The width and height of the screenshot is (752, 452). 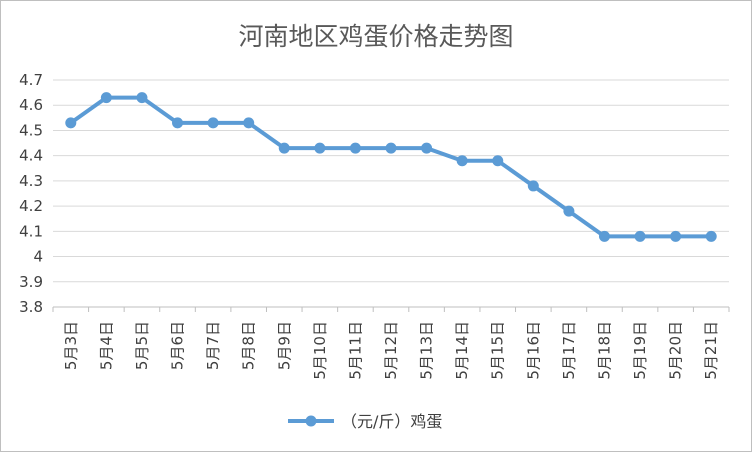 What do you see at coordinates (31, 206) in the screenshot?
I see `y-tick-label: 4.2` at bounding box center [31, 206].